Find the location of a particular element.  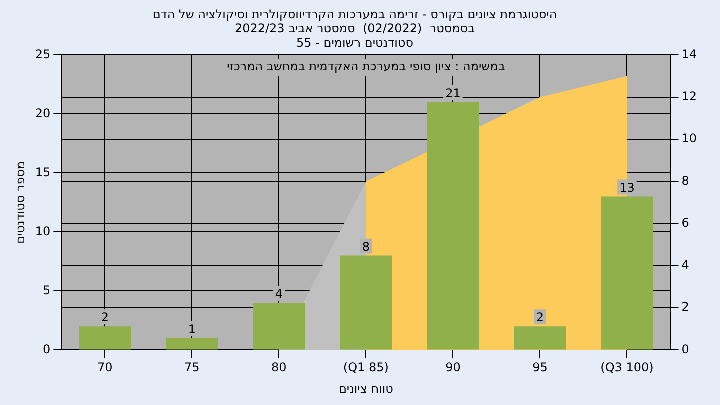

x-tick-label: 90 is located at coordinates (453, 367).